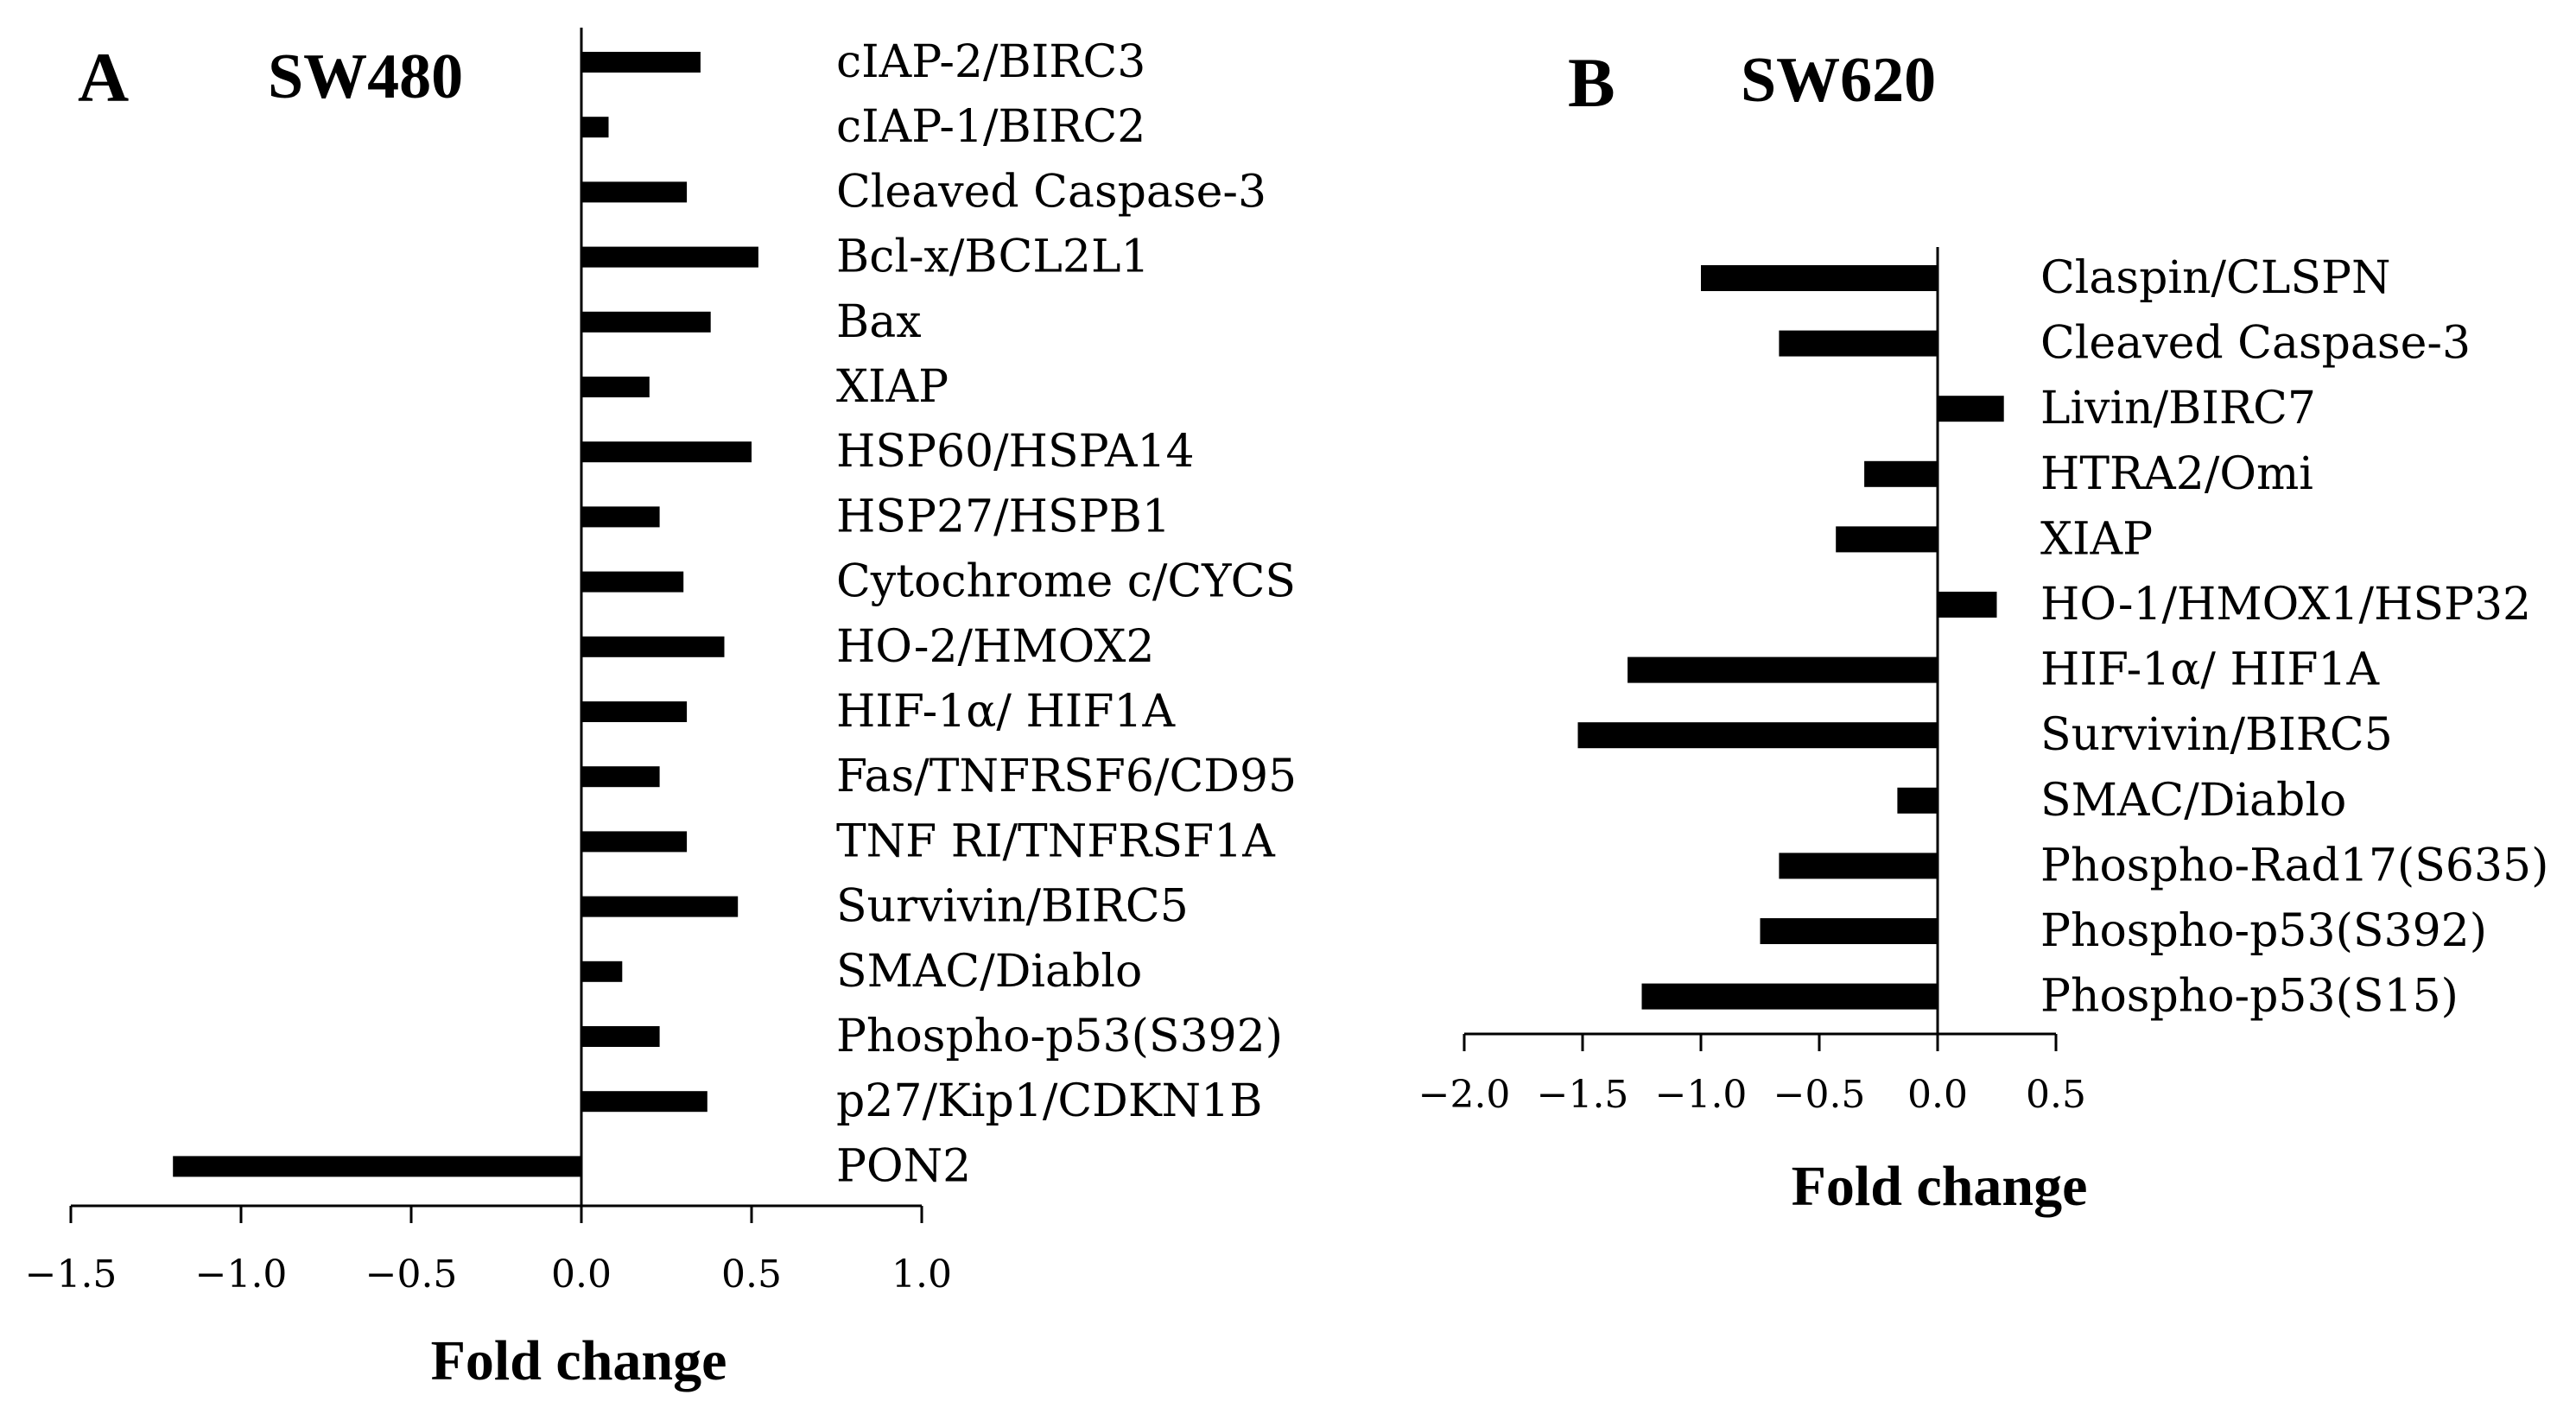 The width and height of the screenshot is (2576, 1414). I want to click on panel-letter-a: A, so click(103, 77).